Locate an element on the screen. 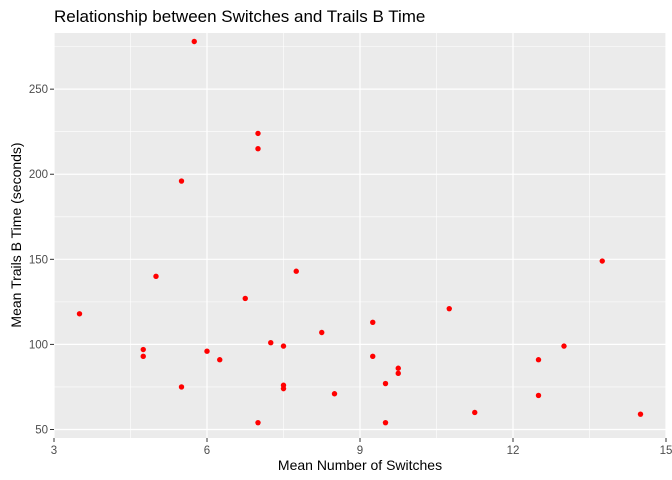 Image resolution: width=672 pixels, height=480 pixels. y-tick-label: 250 is located at coordinates (38, 90).